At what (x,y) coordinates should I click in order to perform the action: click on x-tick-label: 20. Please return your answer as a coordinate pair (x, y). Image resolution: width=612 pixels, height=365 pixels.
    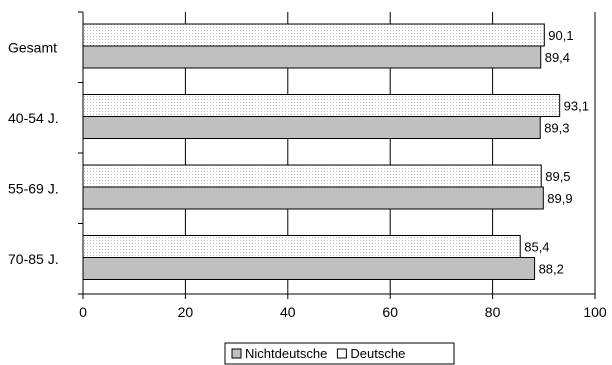
    Looking at the image, I should click on (186, 312).